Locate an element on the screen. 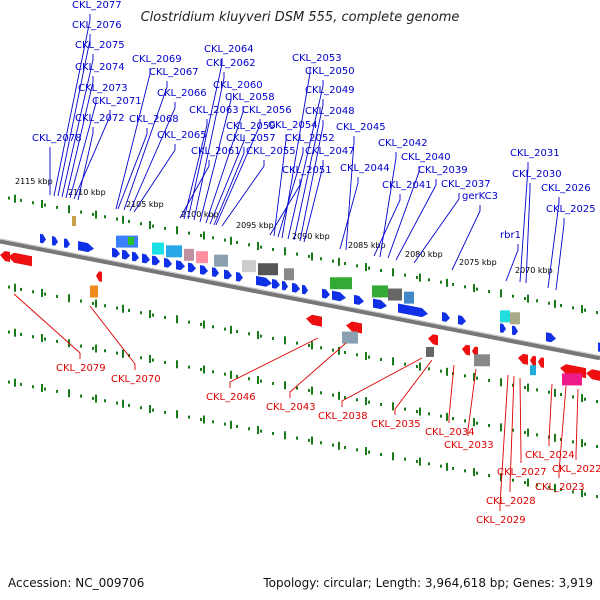  forward-gene-label: CKL_2039 is located at coordinates (443, 170).